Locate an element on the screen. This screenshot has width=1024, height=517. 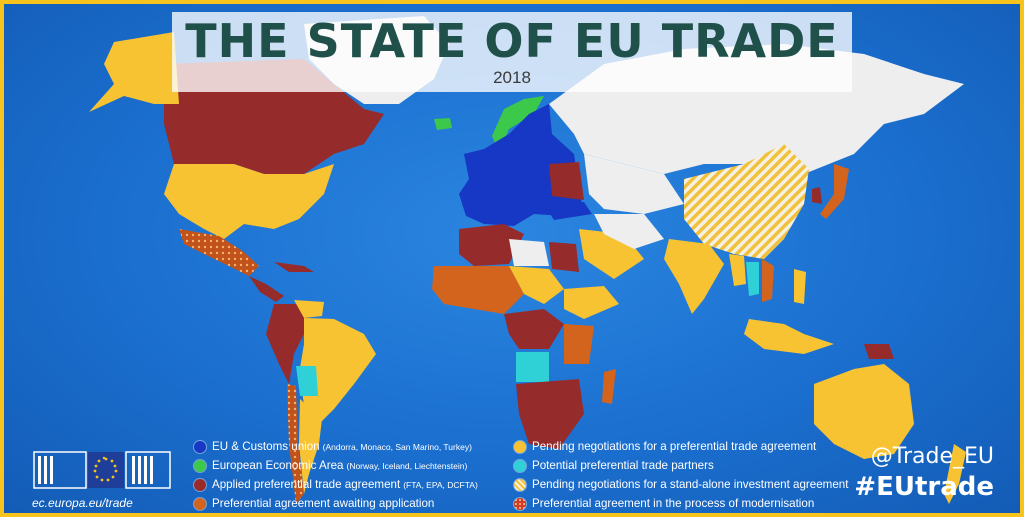
region-bolivia is located at coordinates (307, 381).